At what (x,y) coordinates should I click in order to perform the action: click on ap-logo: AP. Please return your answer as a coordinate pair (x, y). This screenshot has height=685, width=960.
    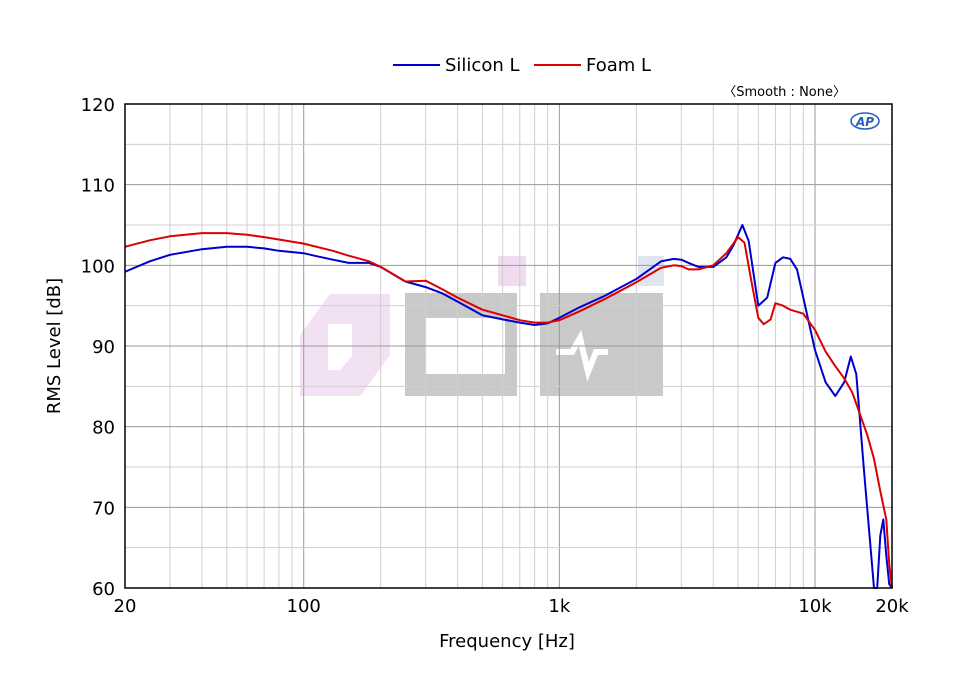
    Looking at the image, I should click on (865, 121).